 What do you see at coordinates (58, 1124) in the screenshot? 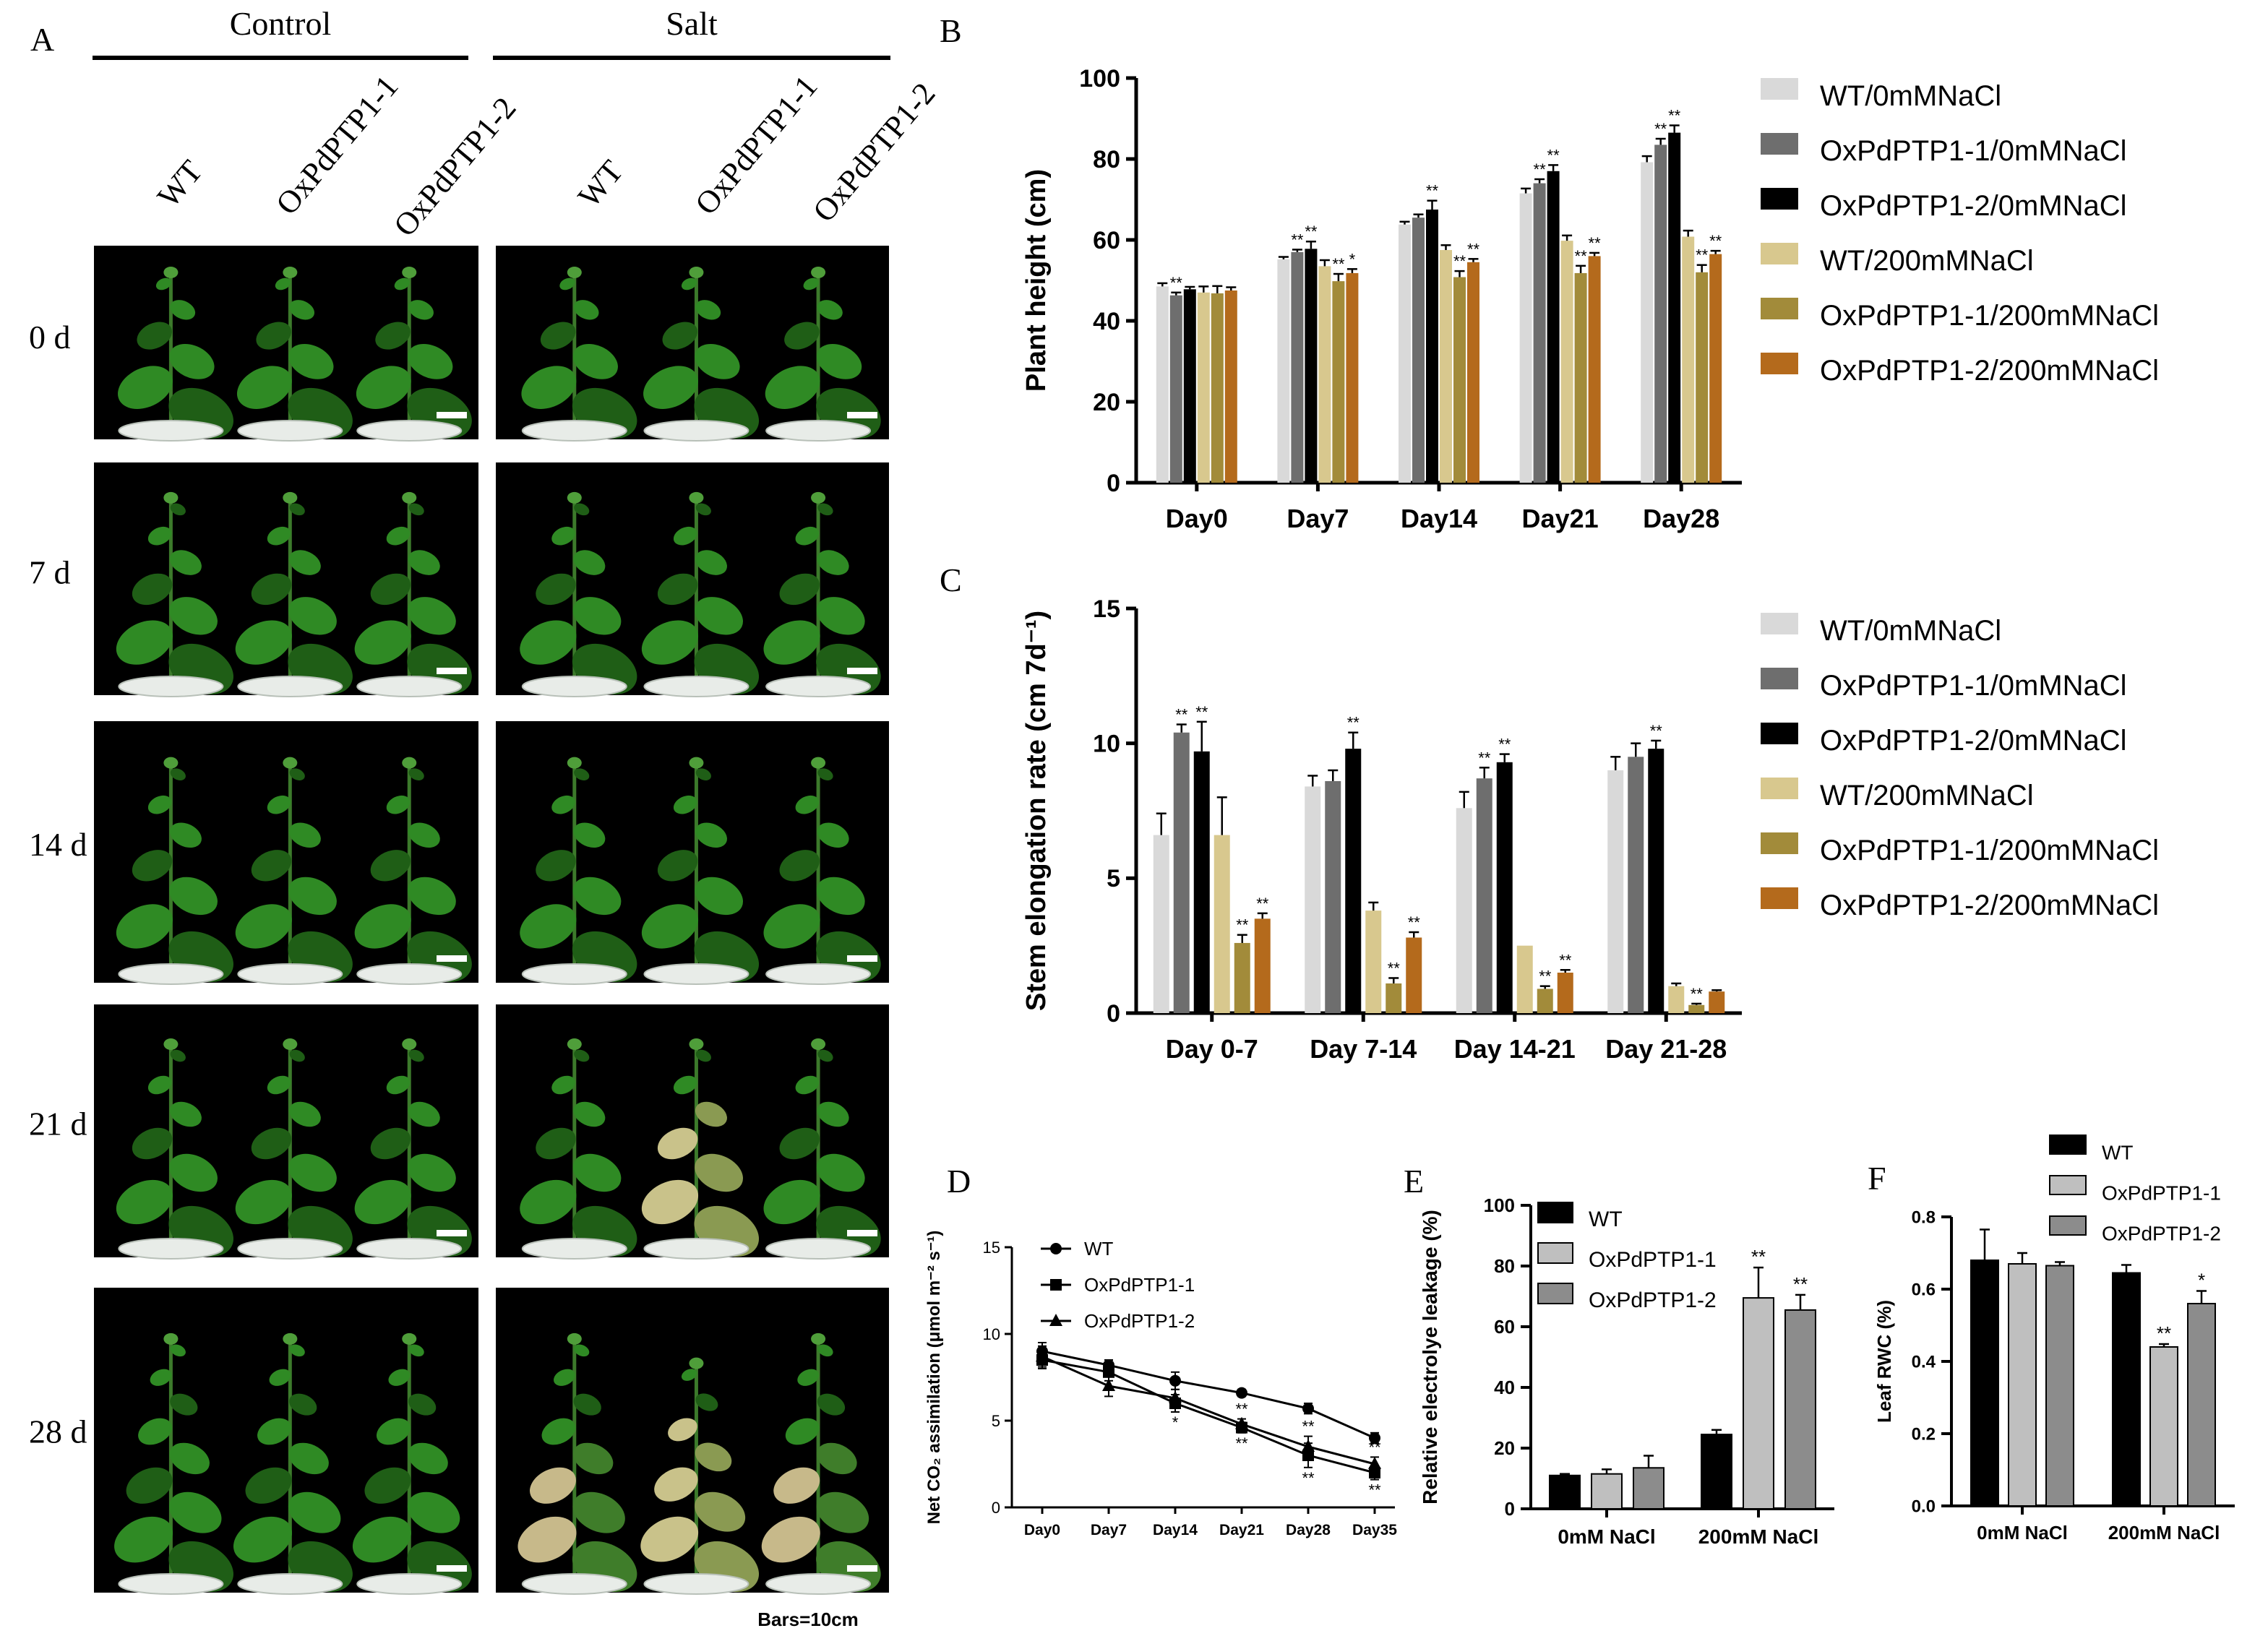
I see `row-label-21-d: 21 d` at bounding box center [58, 1124].